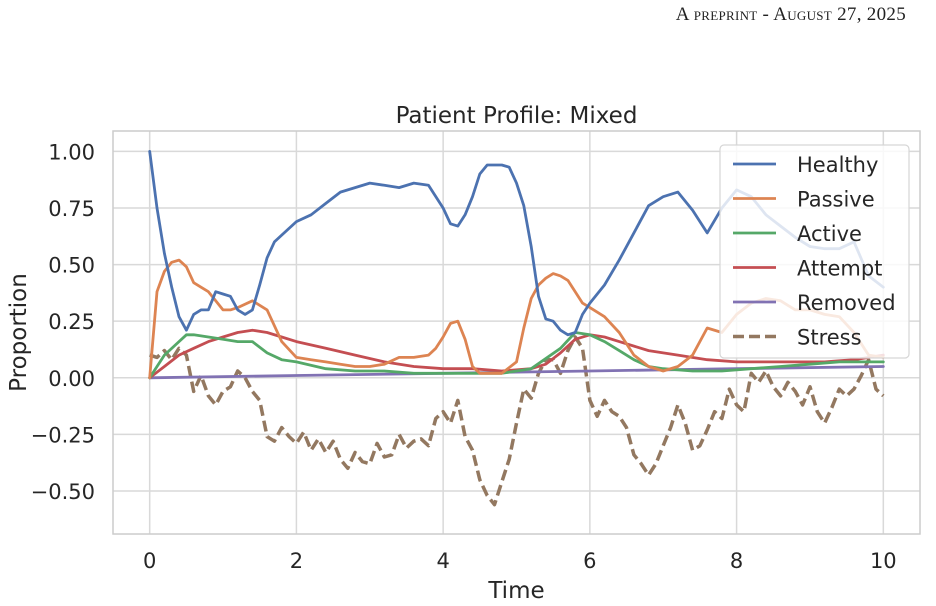 The image size is (936, 606). What do you see at coordinates (516, 354) in the screenshot?
I see `series-line-attempt` at bounding box center [516, 354].